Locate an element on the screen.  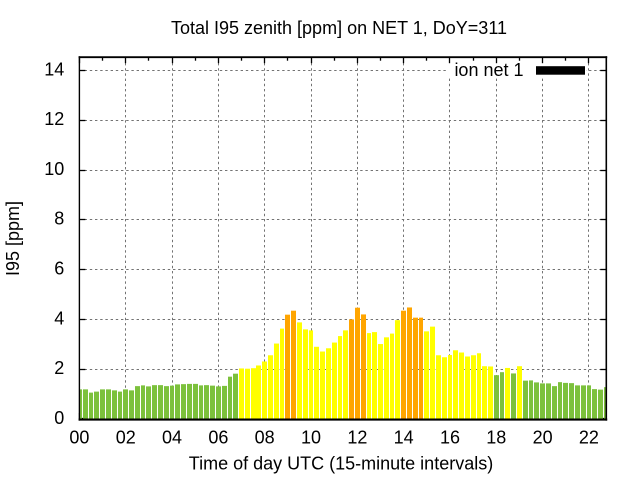
svg-text: 00 is located at coordinates (79, 438).